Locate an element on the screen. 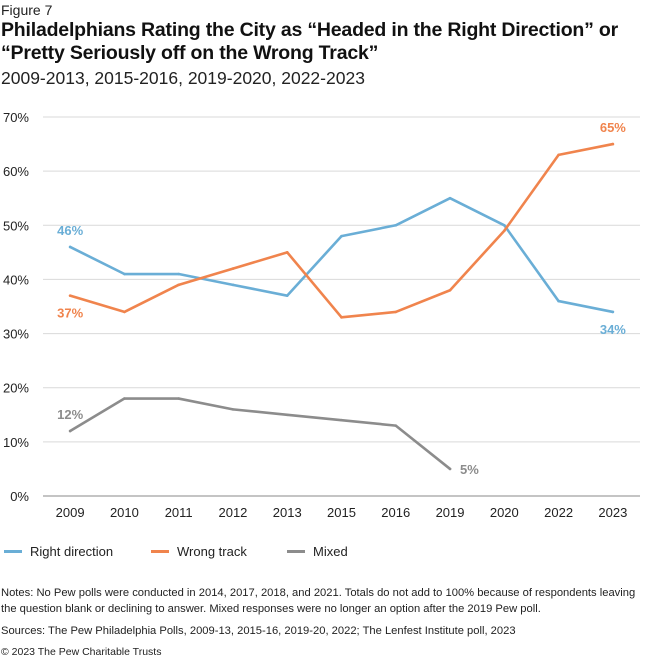 Image resolution: width=650 pixels, height=660 pixels. legend-item-wrong-track: Wrong track is located at coordinates (199, 551).